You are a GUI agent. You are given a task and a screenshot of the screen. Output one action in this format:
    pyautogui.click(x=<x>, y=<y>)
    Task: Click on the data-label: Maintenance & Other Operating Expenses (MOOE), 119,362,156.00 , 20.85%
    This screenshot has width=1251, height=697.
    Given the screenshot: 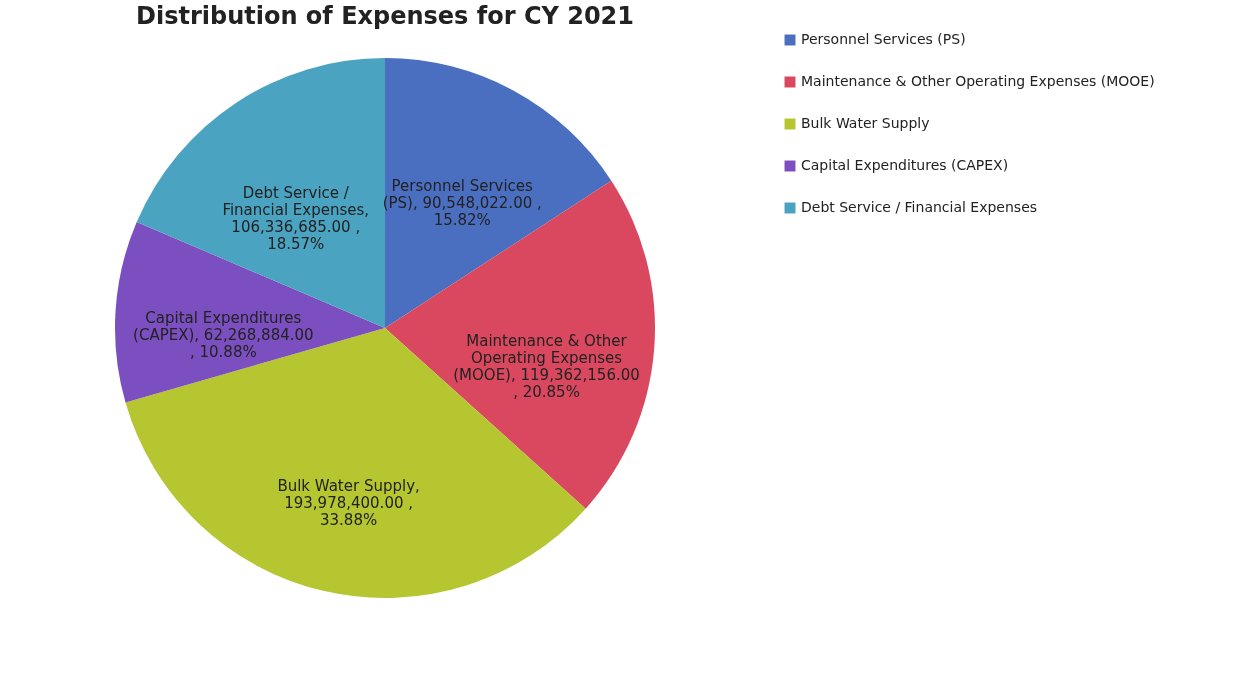 What is the action you would take?
    pyautogui.click(x=546, y=366)
    